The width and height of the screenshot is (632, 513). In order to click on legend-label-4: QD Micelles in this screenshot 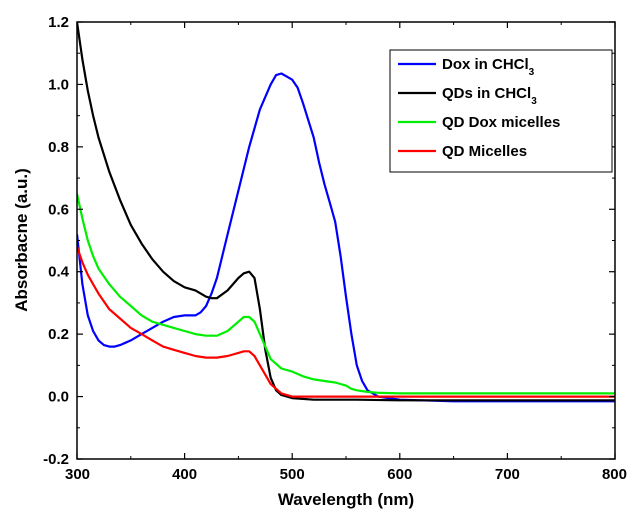, I will do `click(484, 151)`.